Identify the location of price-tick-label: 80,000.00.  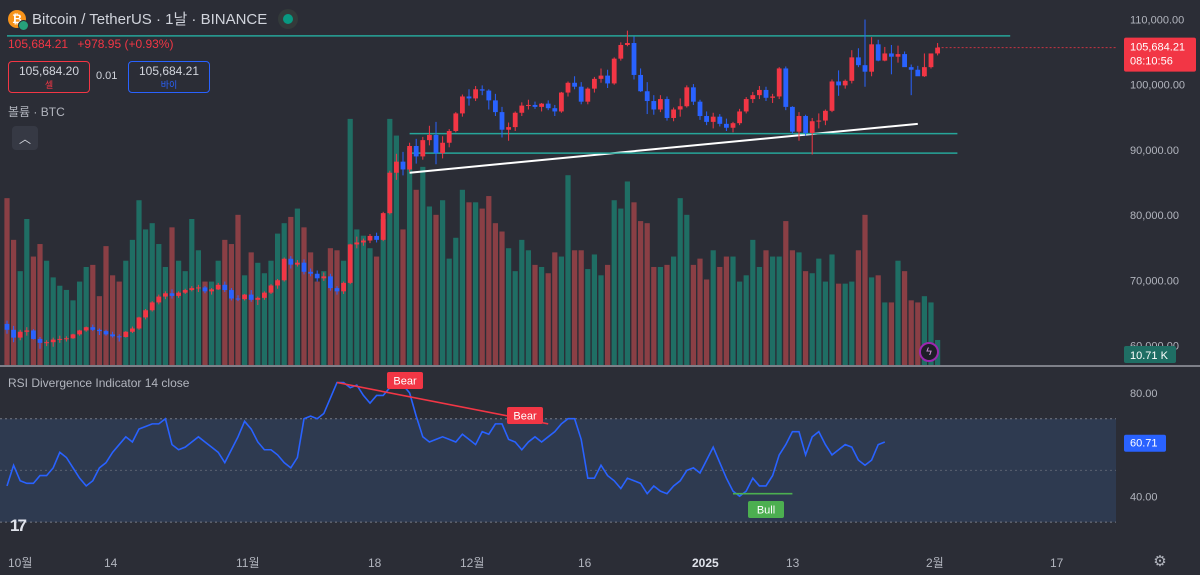
(1154, 216).